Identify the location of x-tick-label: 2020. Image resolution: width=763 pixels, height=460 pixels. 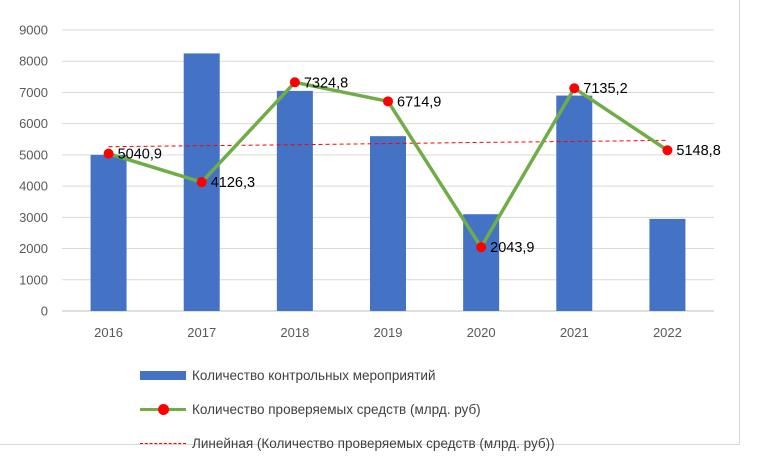
(481, 332).